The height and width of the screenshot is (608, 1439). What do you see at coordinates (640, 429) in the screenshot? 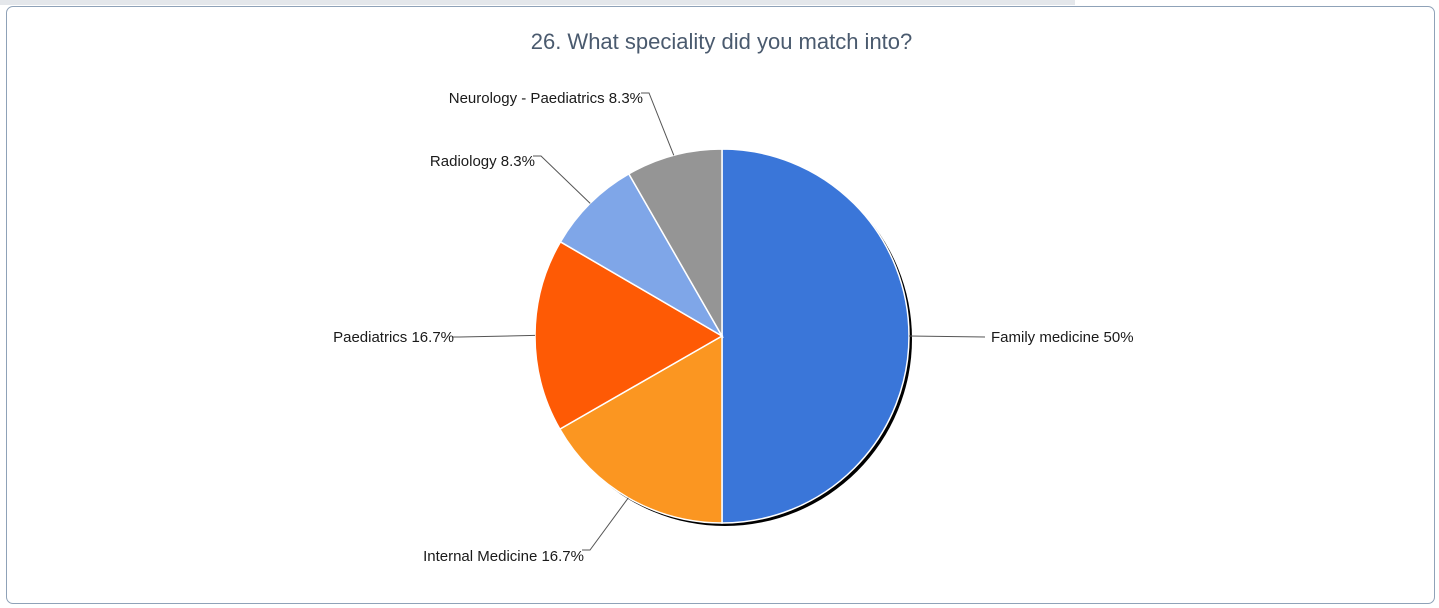
I see `pie-slice-internal-medicine` at bounding box center [640, 429].